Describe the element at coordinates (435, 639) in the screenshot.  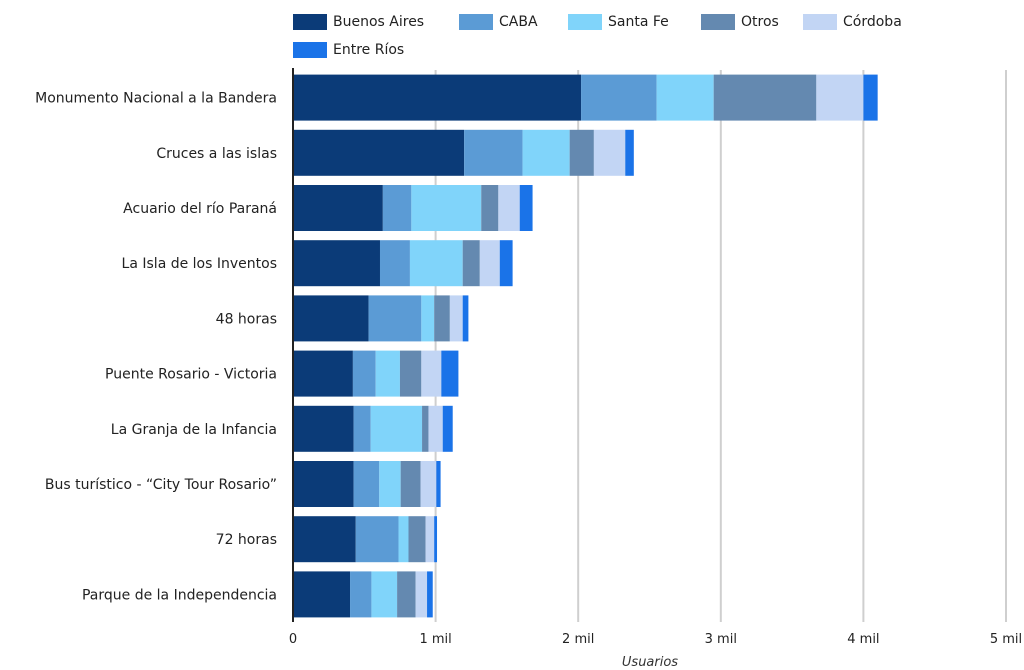
I see `x-tick-label-1: 1 mil` at that location.